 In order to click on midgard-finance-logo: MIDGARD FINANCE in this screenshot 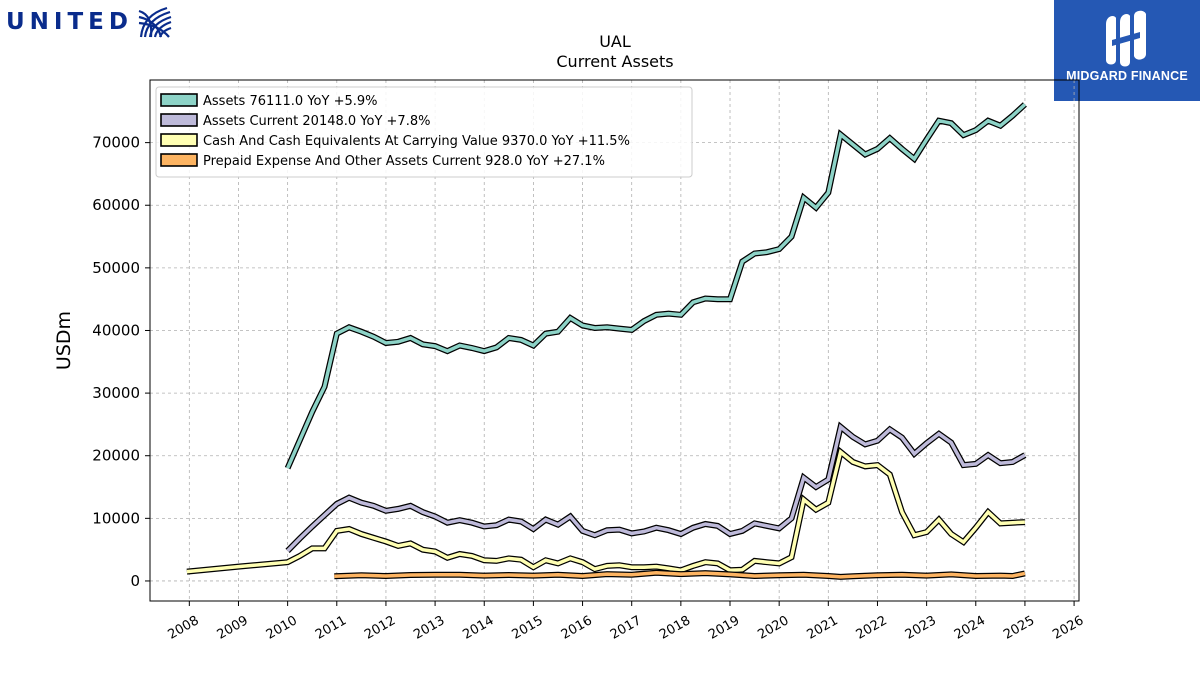, I will do `click(1127, 50)`.